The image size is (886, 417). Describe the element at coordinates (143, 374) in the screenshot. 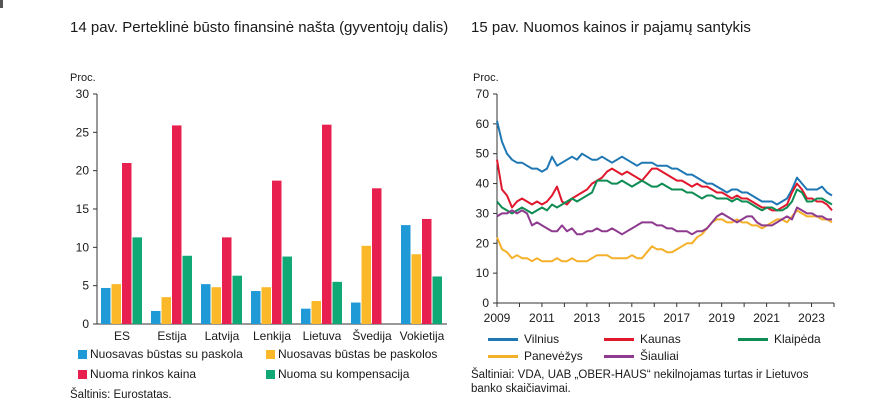

I see `legend-label-market-rent: Nuoma rinkos kaina` at that location.